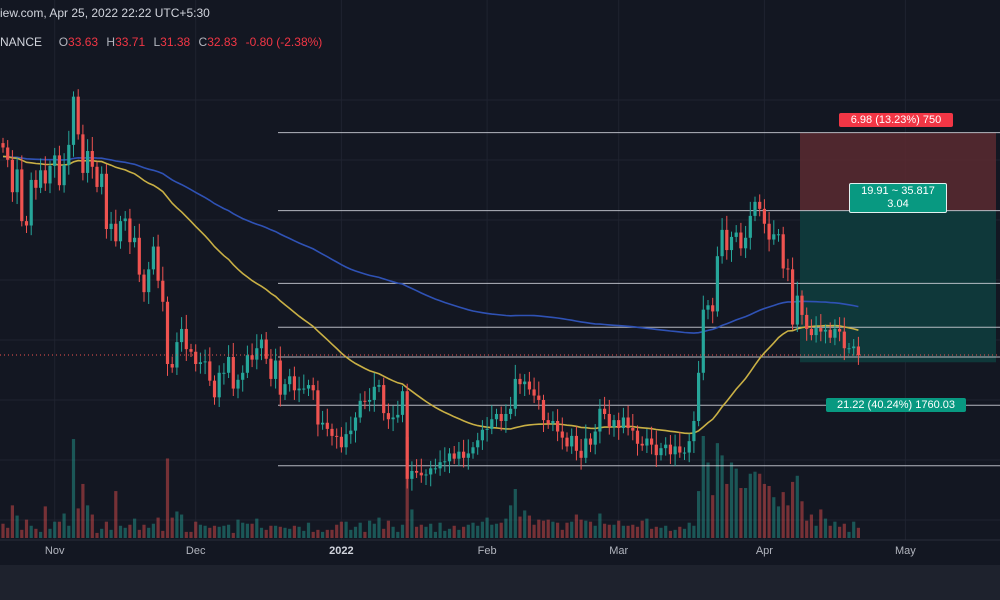 This screenshot has height=600, width=1000. I want to click on high-value: 33.71, so click(130, 42).